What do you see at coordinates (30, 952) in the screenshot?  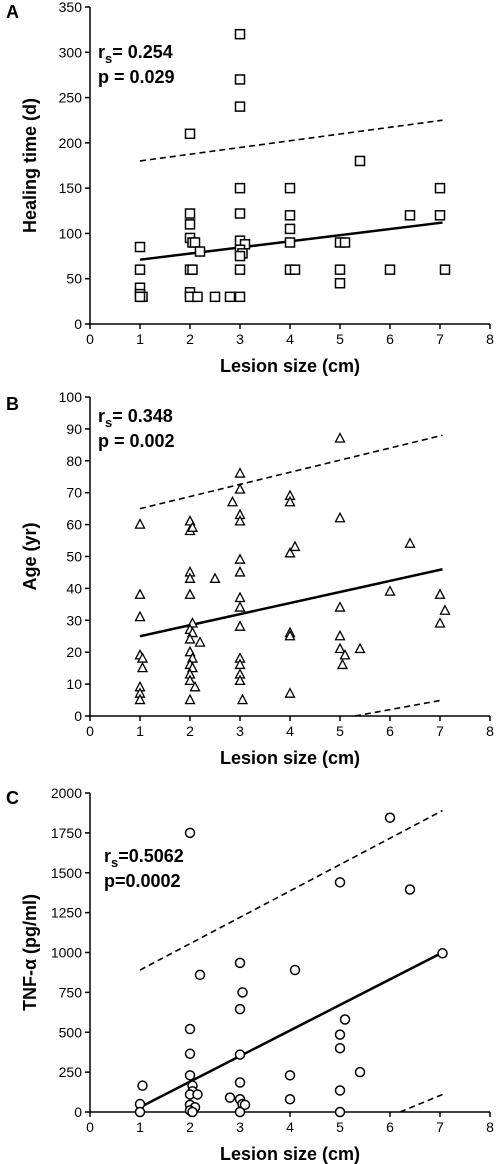 I see `y-axis-label: TNF-α (pg/ml)` at bounding box center [30, 952].